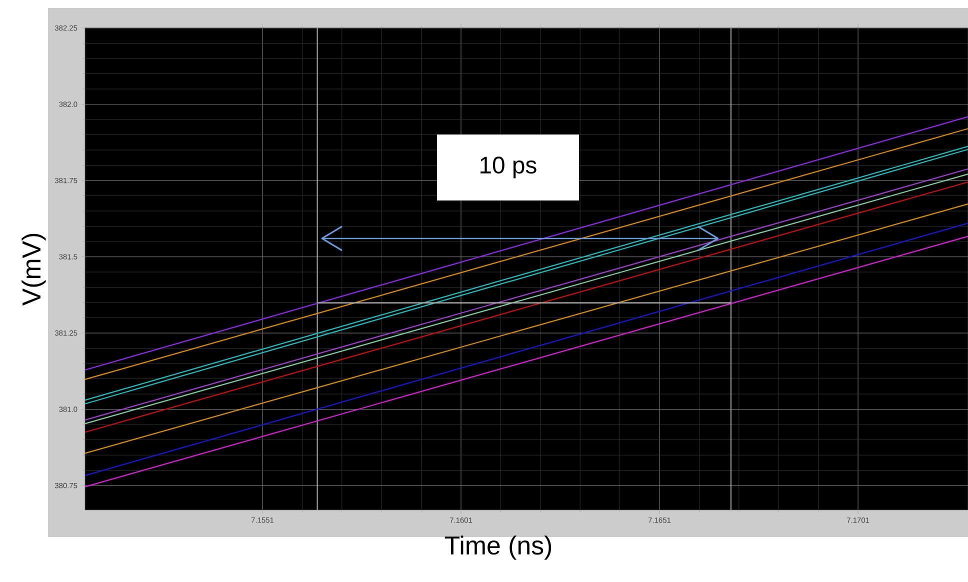 This screenshot has width=968, height=582. I want to click on annotation: 10 ps, so click(508, 167).